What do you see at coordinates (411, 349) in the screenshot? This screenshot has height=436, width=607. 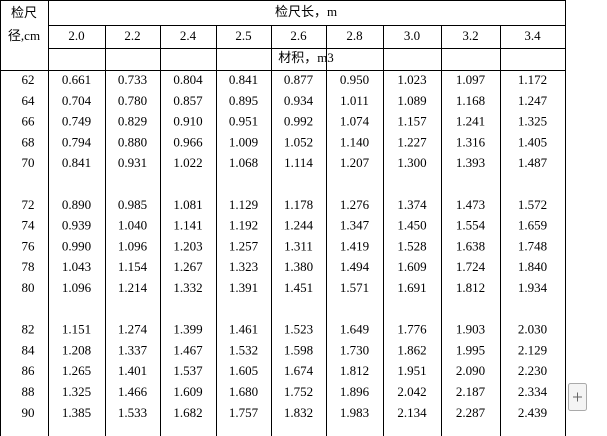 I see `volume-value: 1.862` at bounding box center [411, 349].